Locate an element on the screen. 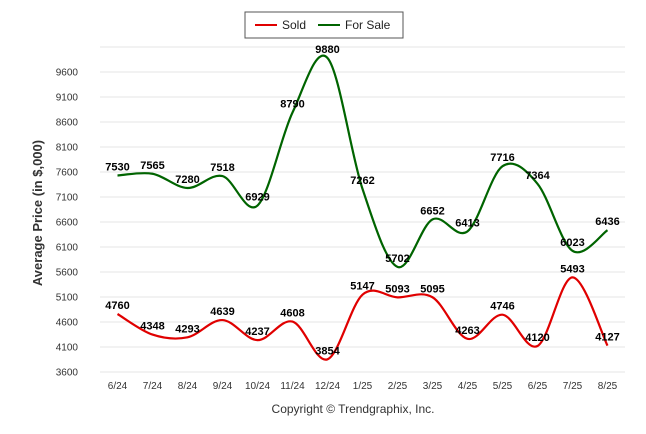 The image size is (646, 434). data-label-sold: 4263 is located at coordinates (467, 331).